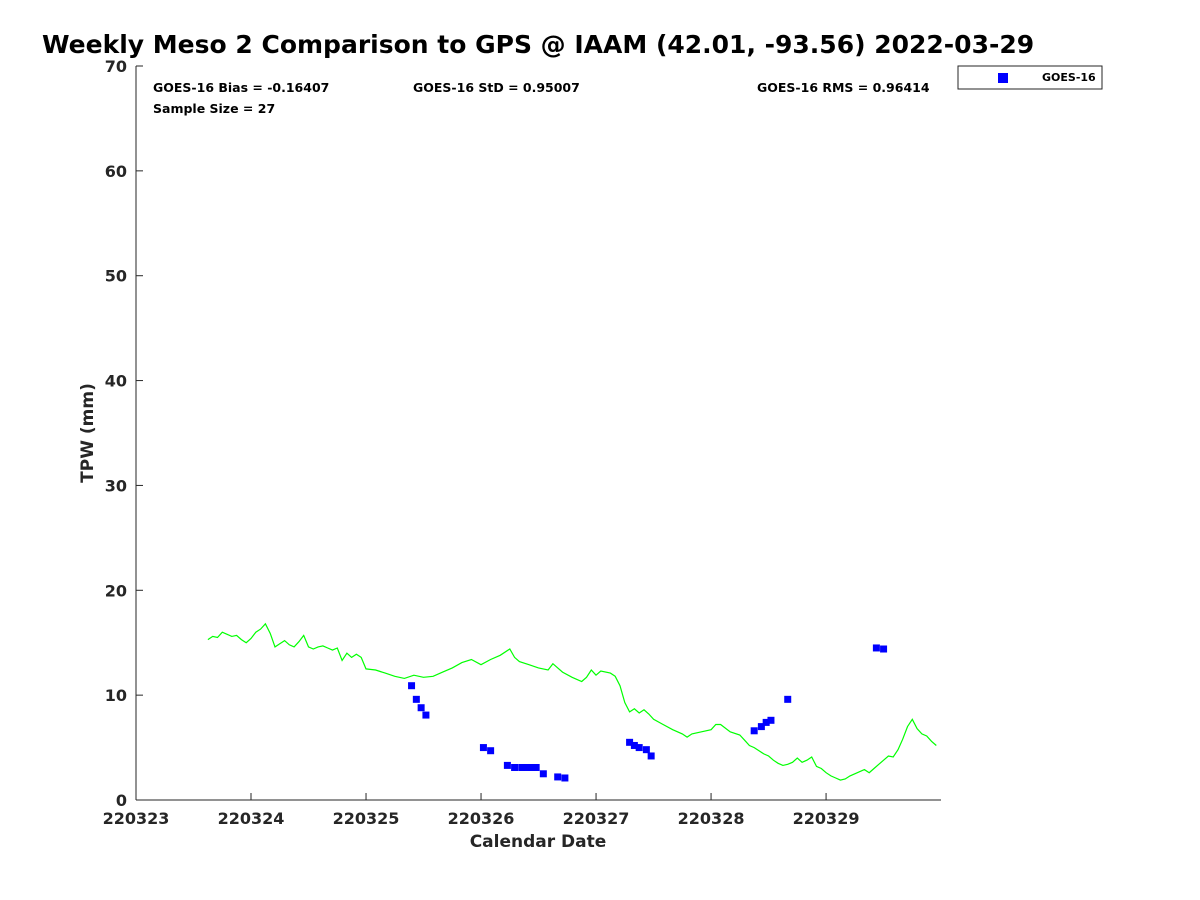 Image resolution: width=1200 pixels, height=900 pixels. I want to click on sample-size-stat: Sample Size = 27, so click(214, 108).